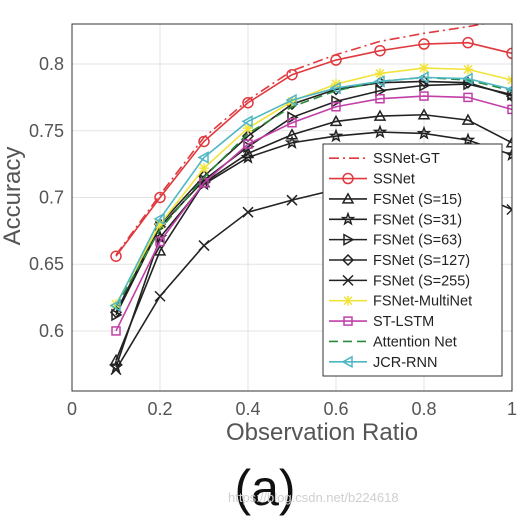 The height and width of the screenshot is (524, 526). Describe the element at coordinates (415, 342) in the screenshot. I see `legend-label: Attention Net` at that location.